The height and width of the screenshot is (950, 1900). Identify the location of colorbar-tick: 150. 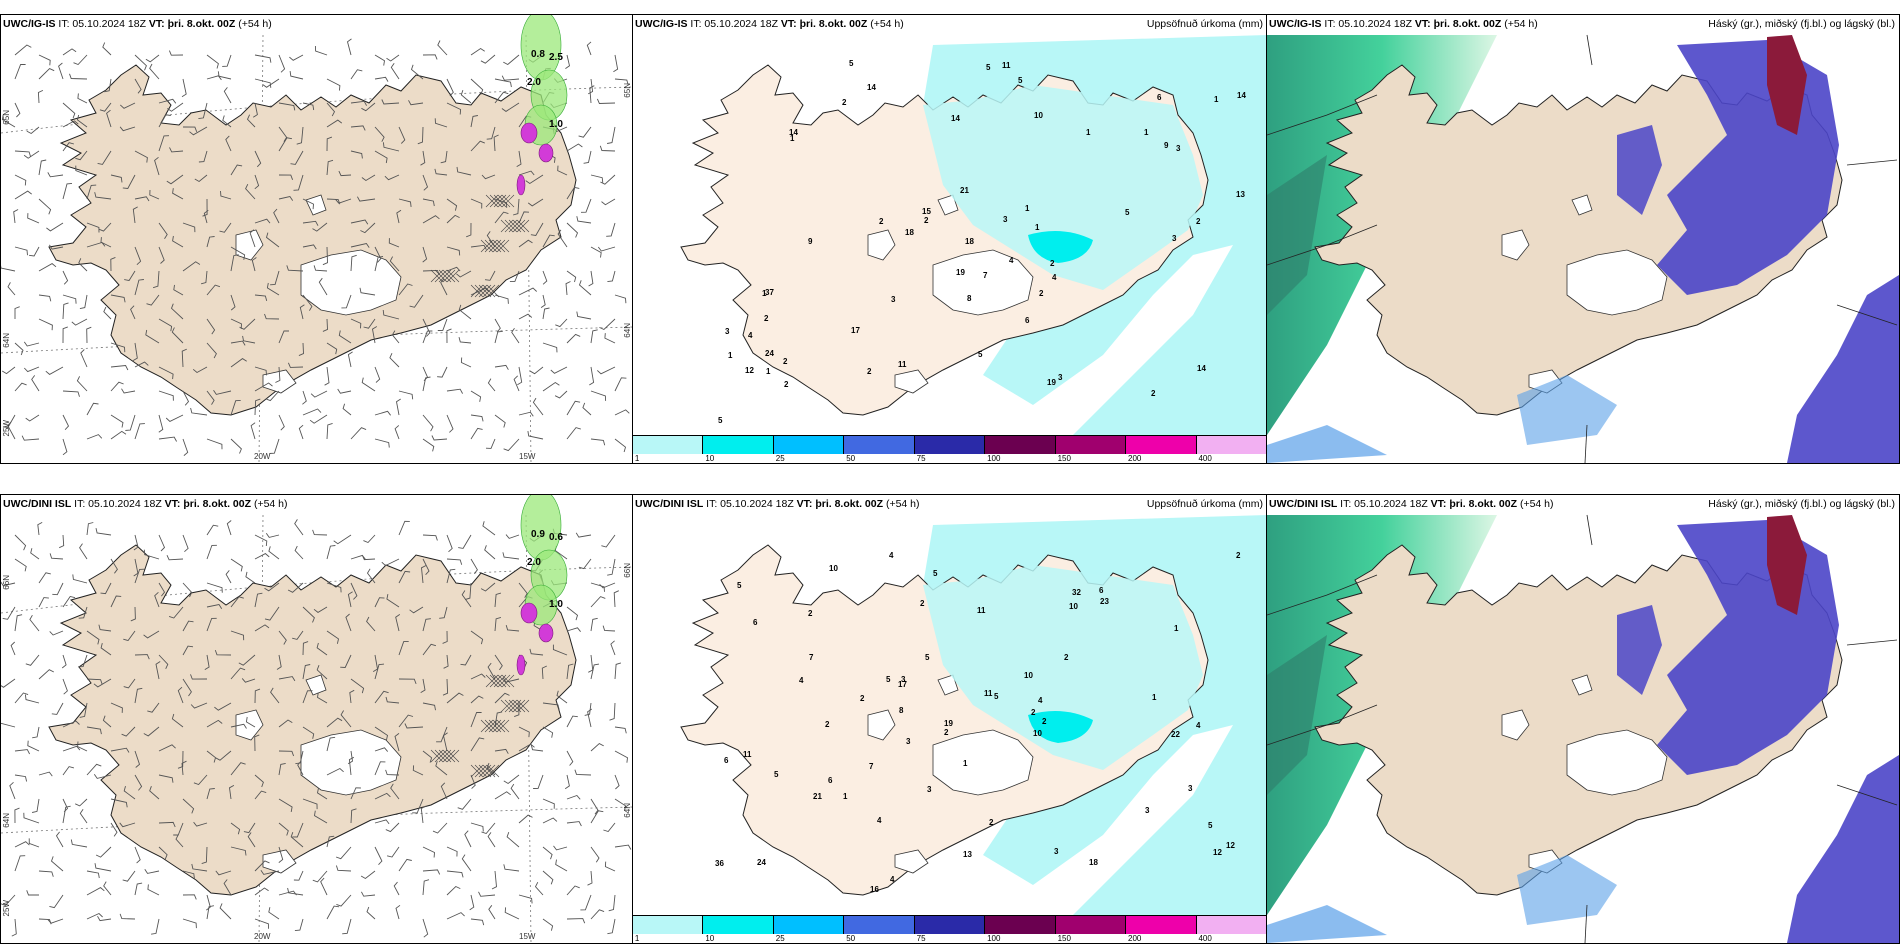
(1064, 938).